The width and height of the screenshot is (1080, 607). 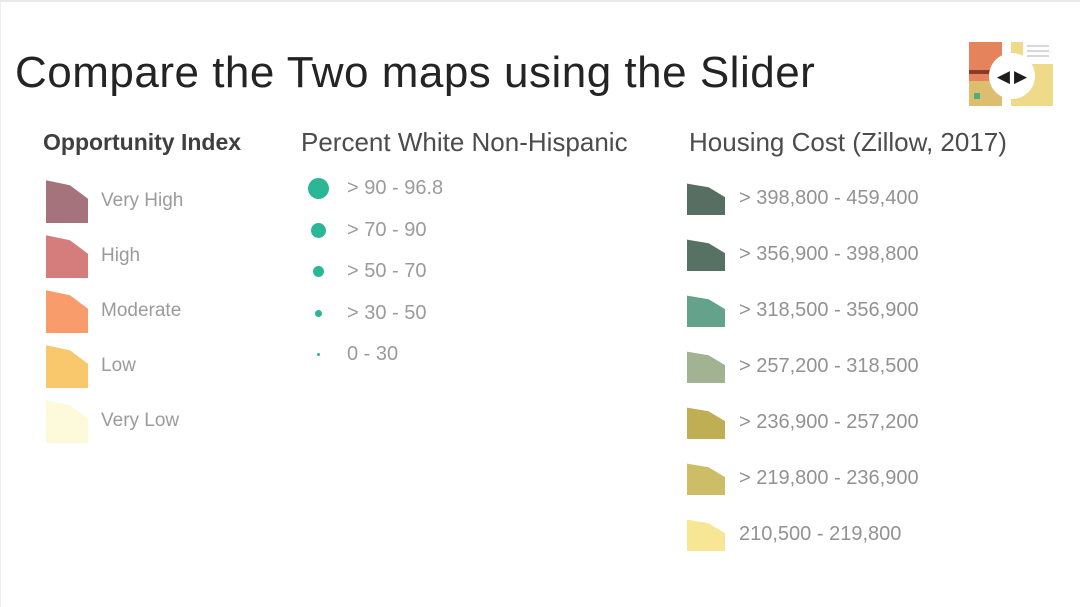 I want to click on slider-right-arrow-icon: ▶, so click(x=1021, y=76).